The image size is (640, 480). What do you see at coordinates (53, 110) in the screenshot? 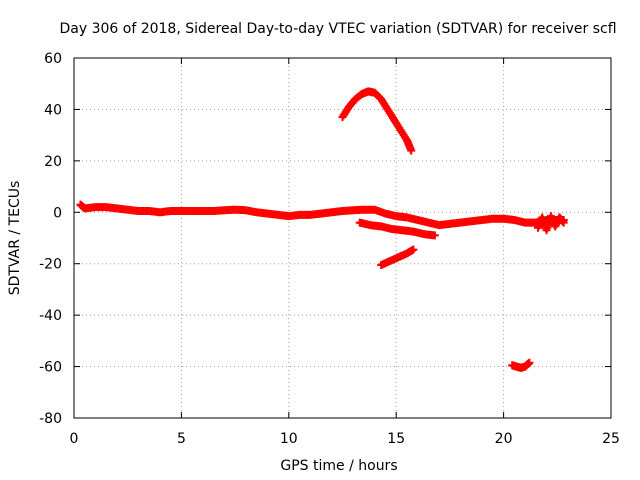
I see `y-tick-label: 40` at bounding box center [53, 110].